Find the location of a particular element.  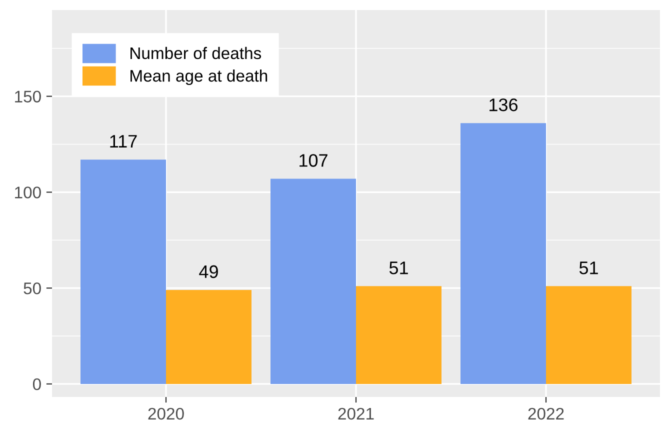

y-tick-label: 100 is located at coordinates (28, 192).